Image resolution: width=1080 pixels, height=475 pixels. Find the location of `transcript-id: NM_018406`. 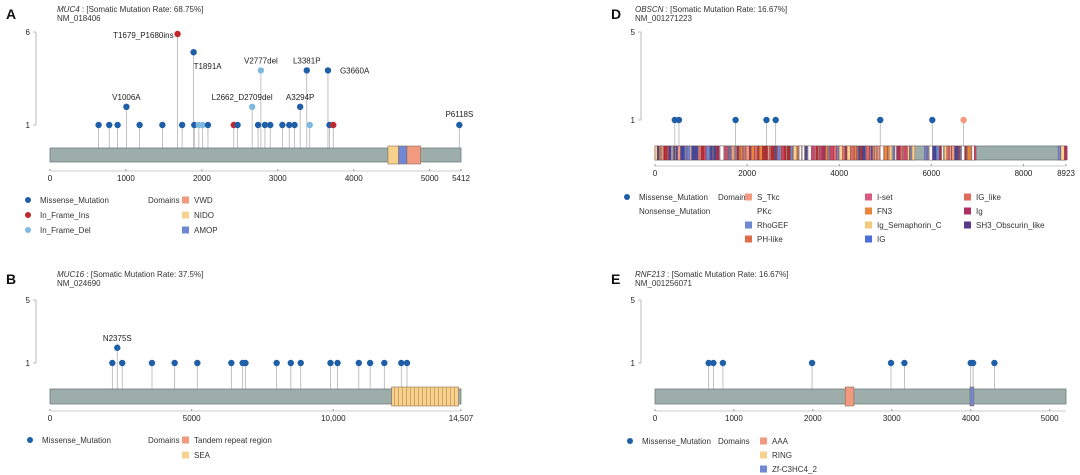

transcript-id: NM_018406 is located at coordinates (79, 18).